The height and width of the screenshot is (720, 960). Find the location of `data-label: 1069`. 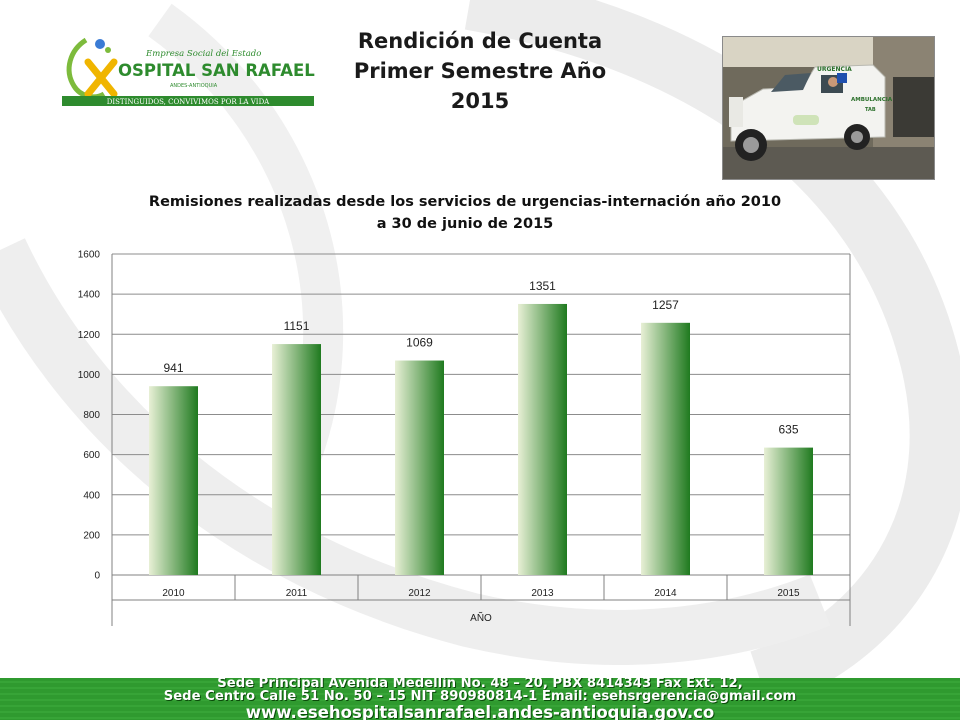

data-label: 1069 is located at coordinates (419, 343).